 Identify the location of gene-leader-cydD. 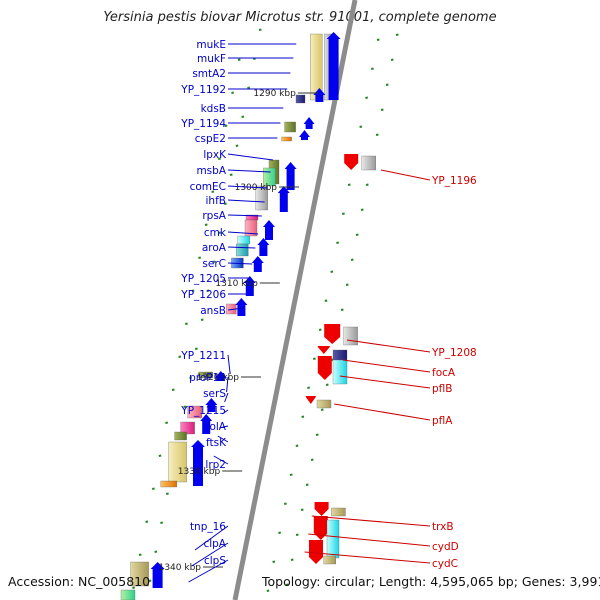
(369, 540).